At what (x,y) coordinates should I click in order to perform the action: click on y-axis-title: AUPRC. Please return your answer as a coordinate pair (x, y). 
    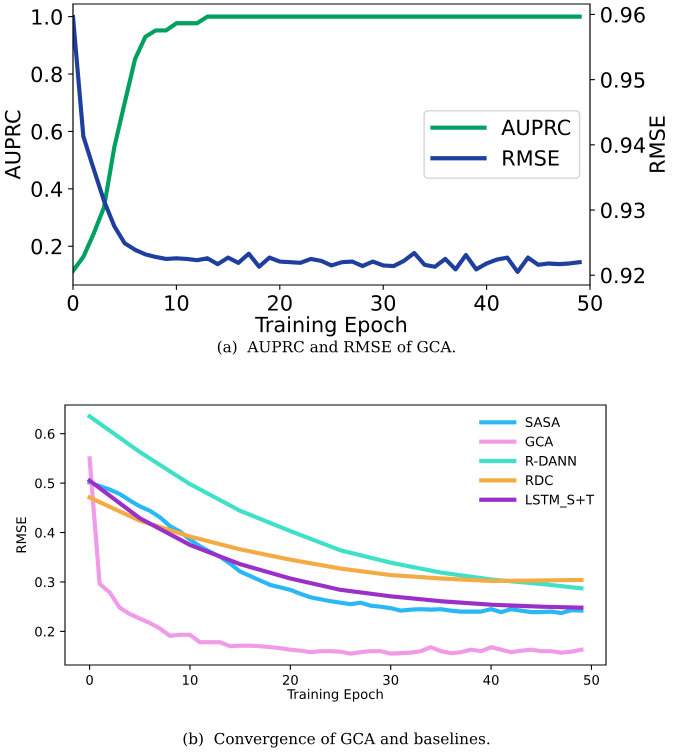
    Looking at the image, I should click on (12, 145).